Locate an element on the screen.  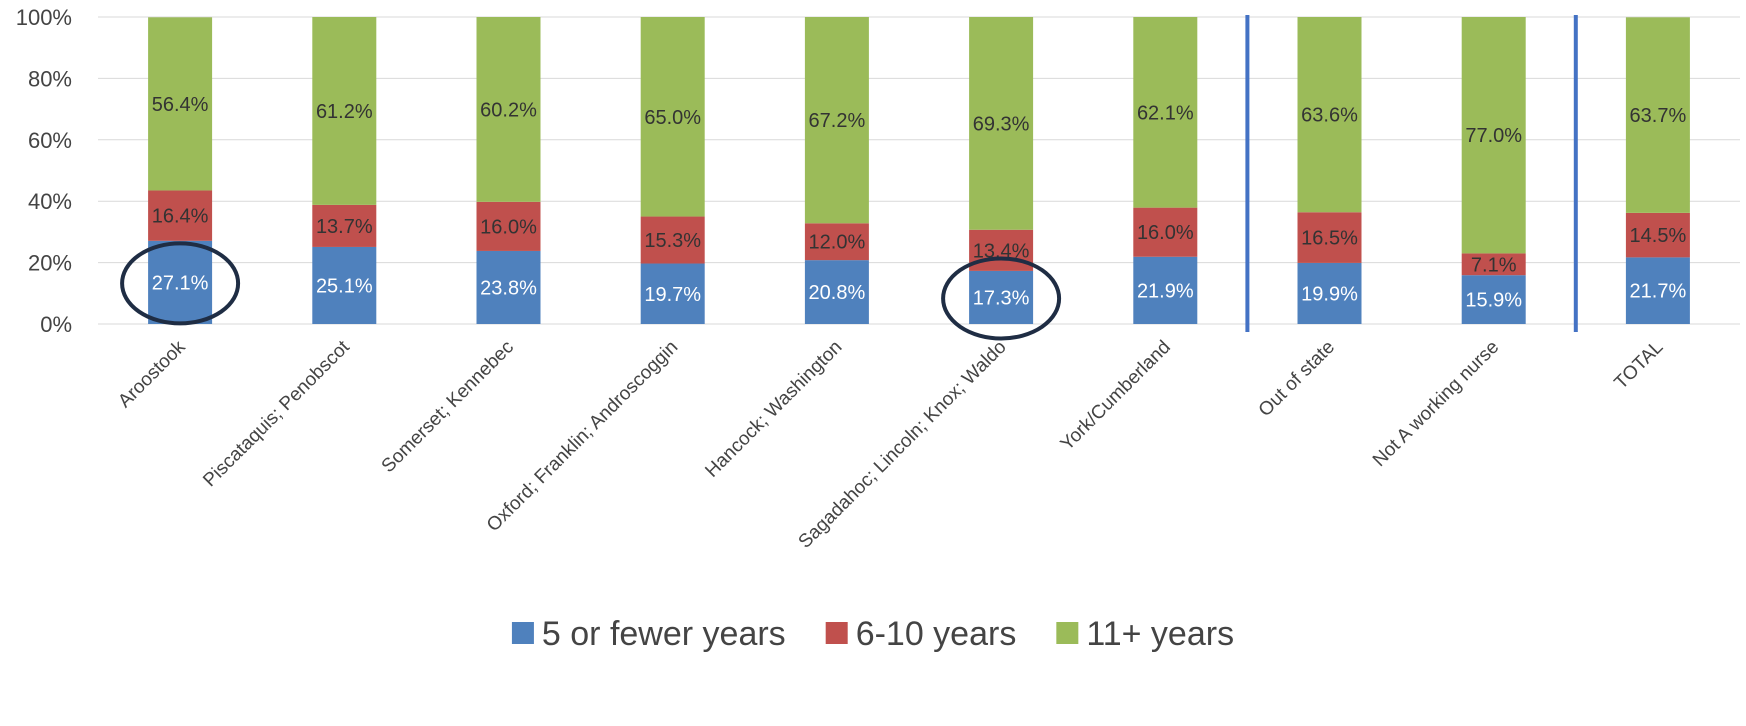
data-label: 21.7% is located at coordinates (1658, 292).